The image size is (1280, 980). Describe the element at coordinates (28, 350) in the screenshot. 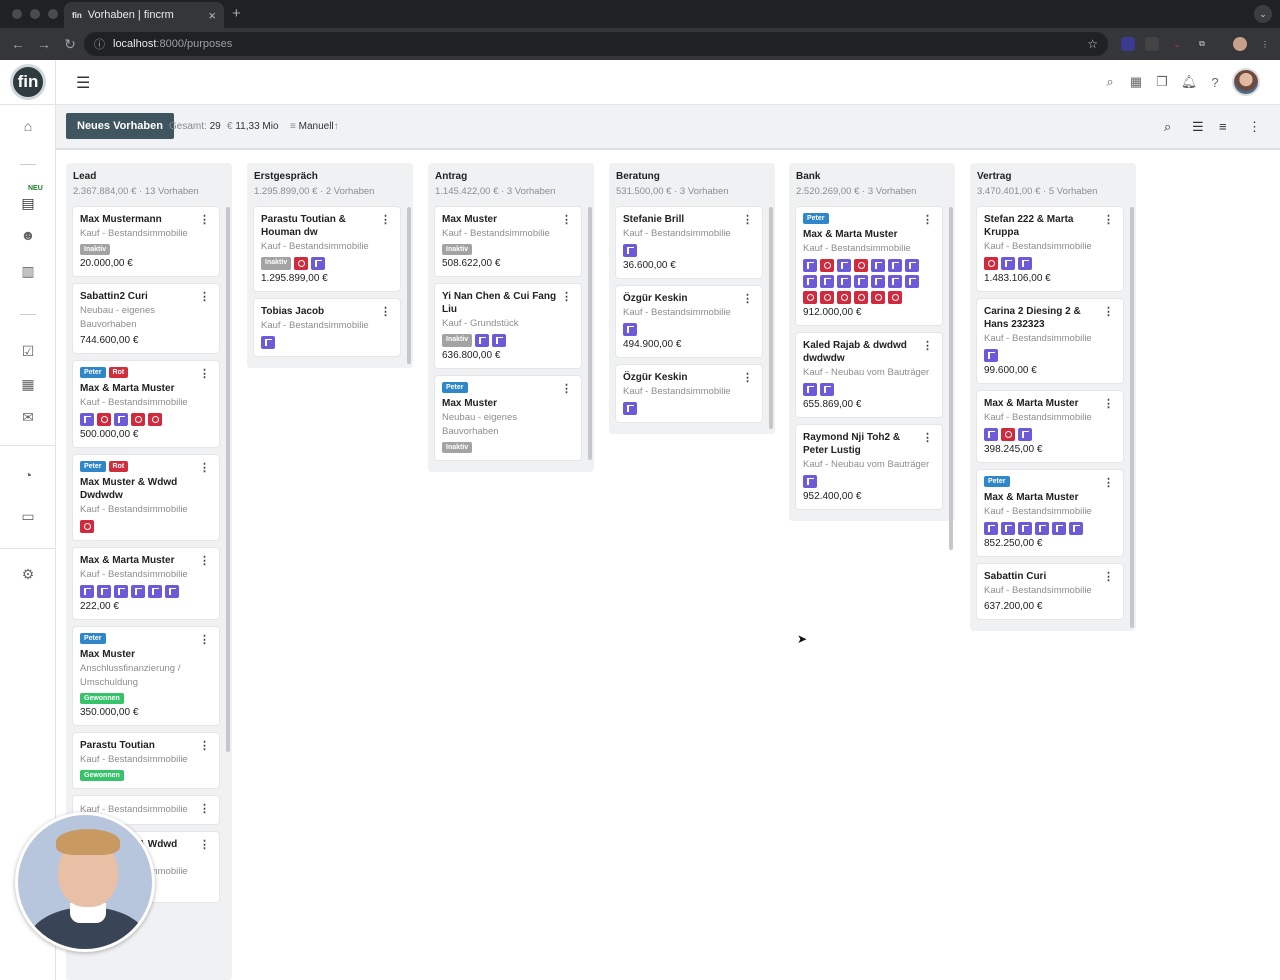

I see `tasks-icon: ☑` at that location.